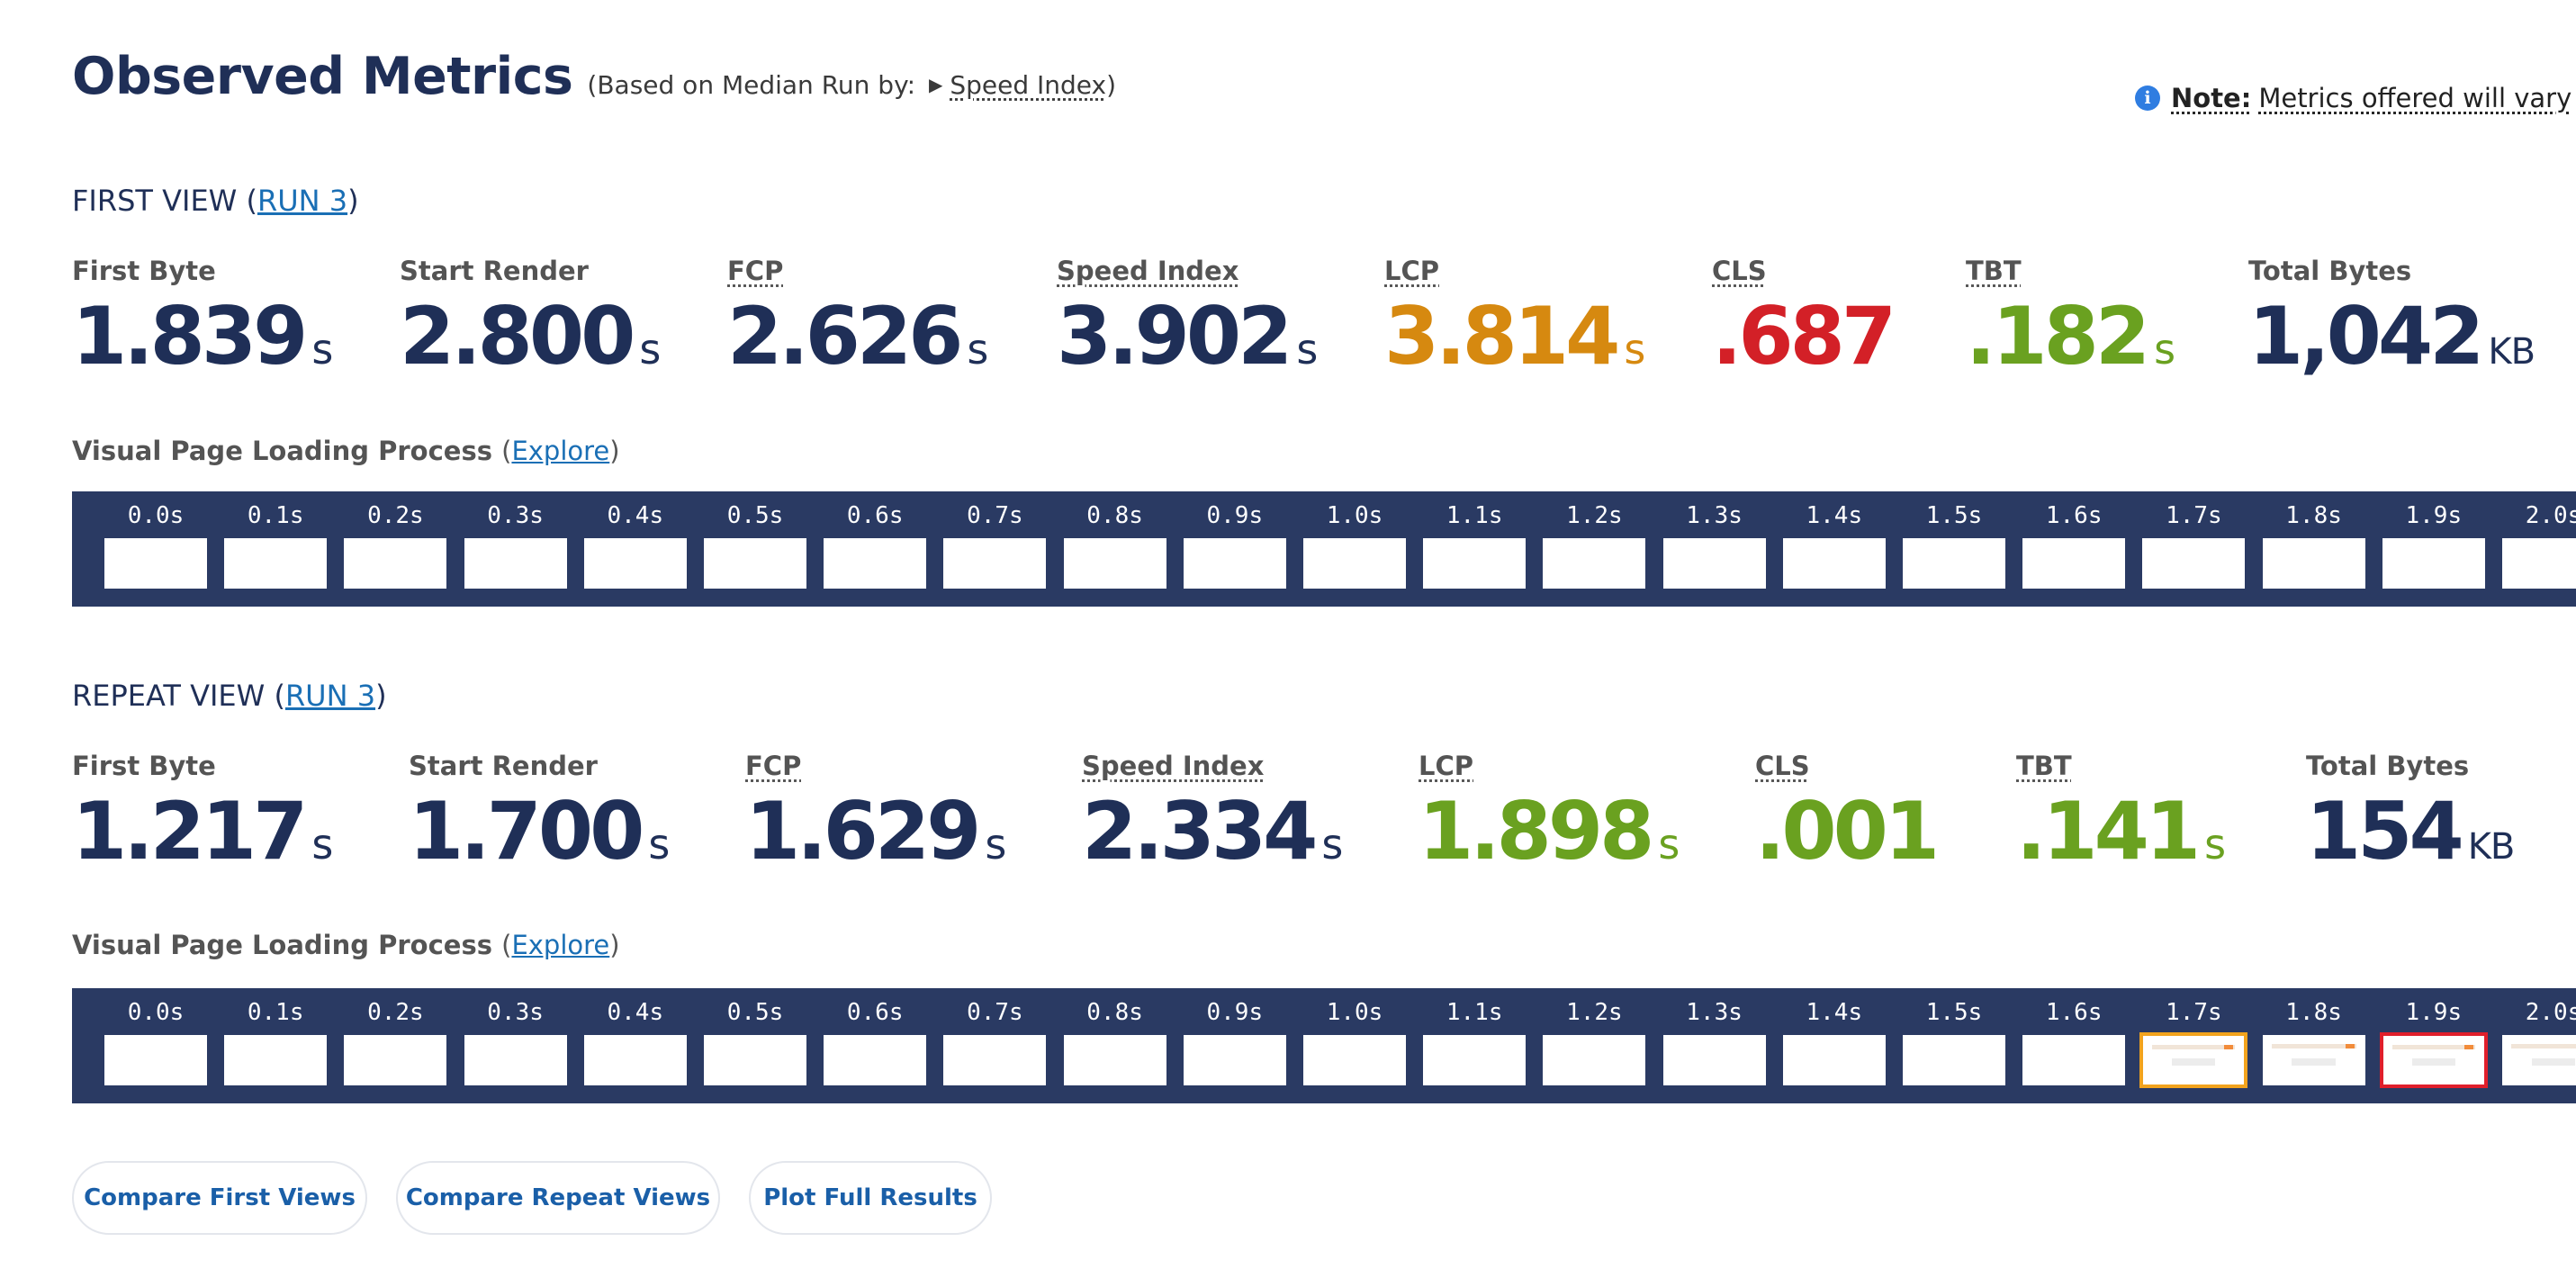 The height and width of the screenshot is (1269, 2576). What do you see at coordinates (219, 1198) in the screenshot?
I see `compare-first-views-button: Compare First Views` at bounding box center [219, 1198].